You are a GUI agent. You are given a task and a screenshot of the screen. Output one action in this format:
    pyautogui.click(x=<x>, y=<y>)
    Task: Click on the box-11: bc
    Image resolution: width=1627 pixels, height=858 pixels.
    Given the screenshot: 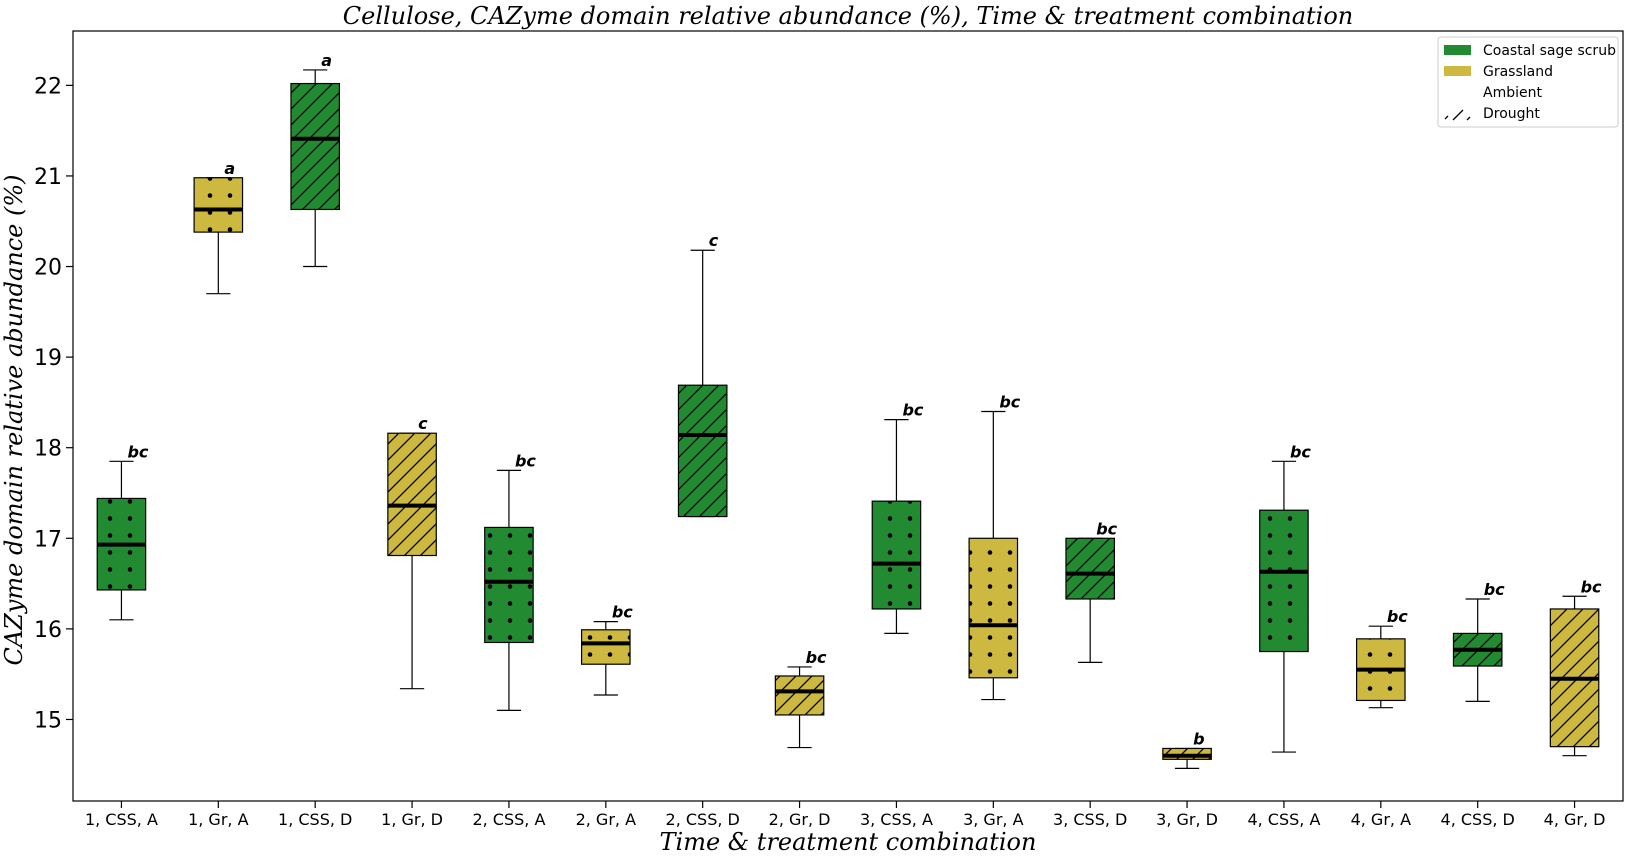 What is the action you would take?
    pyautogui.click(x=1091, y=591)
    